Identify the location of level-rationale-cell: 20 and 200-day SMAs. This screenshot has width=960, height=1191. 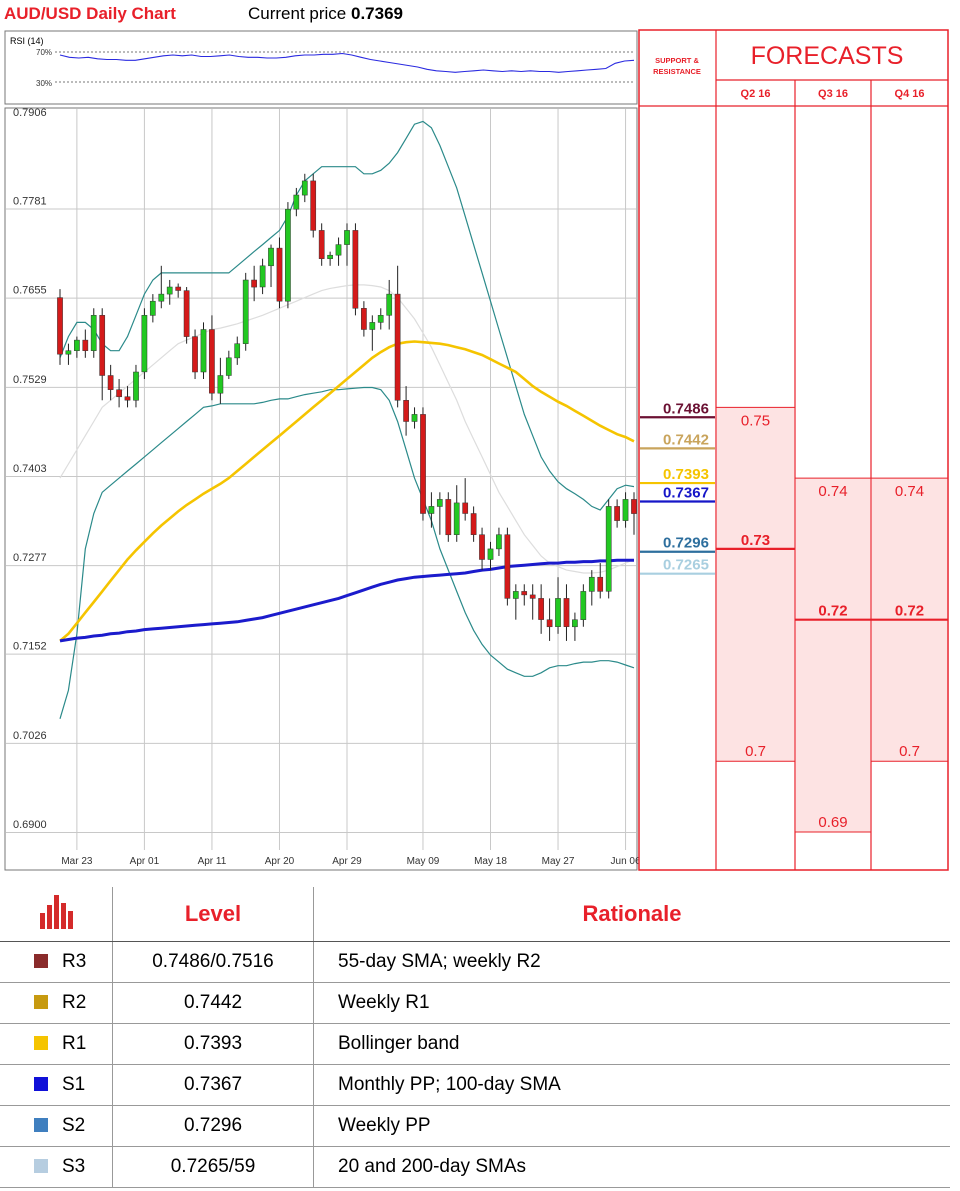
(631, 1167).